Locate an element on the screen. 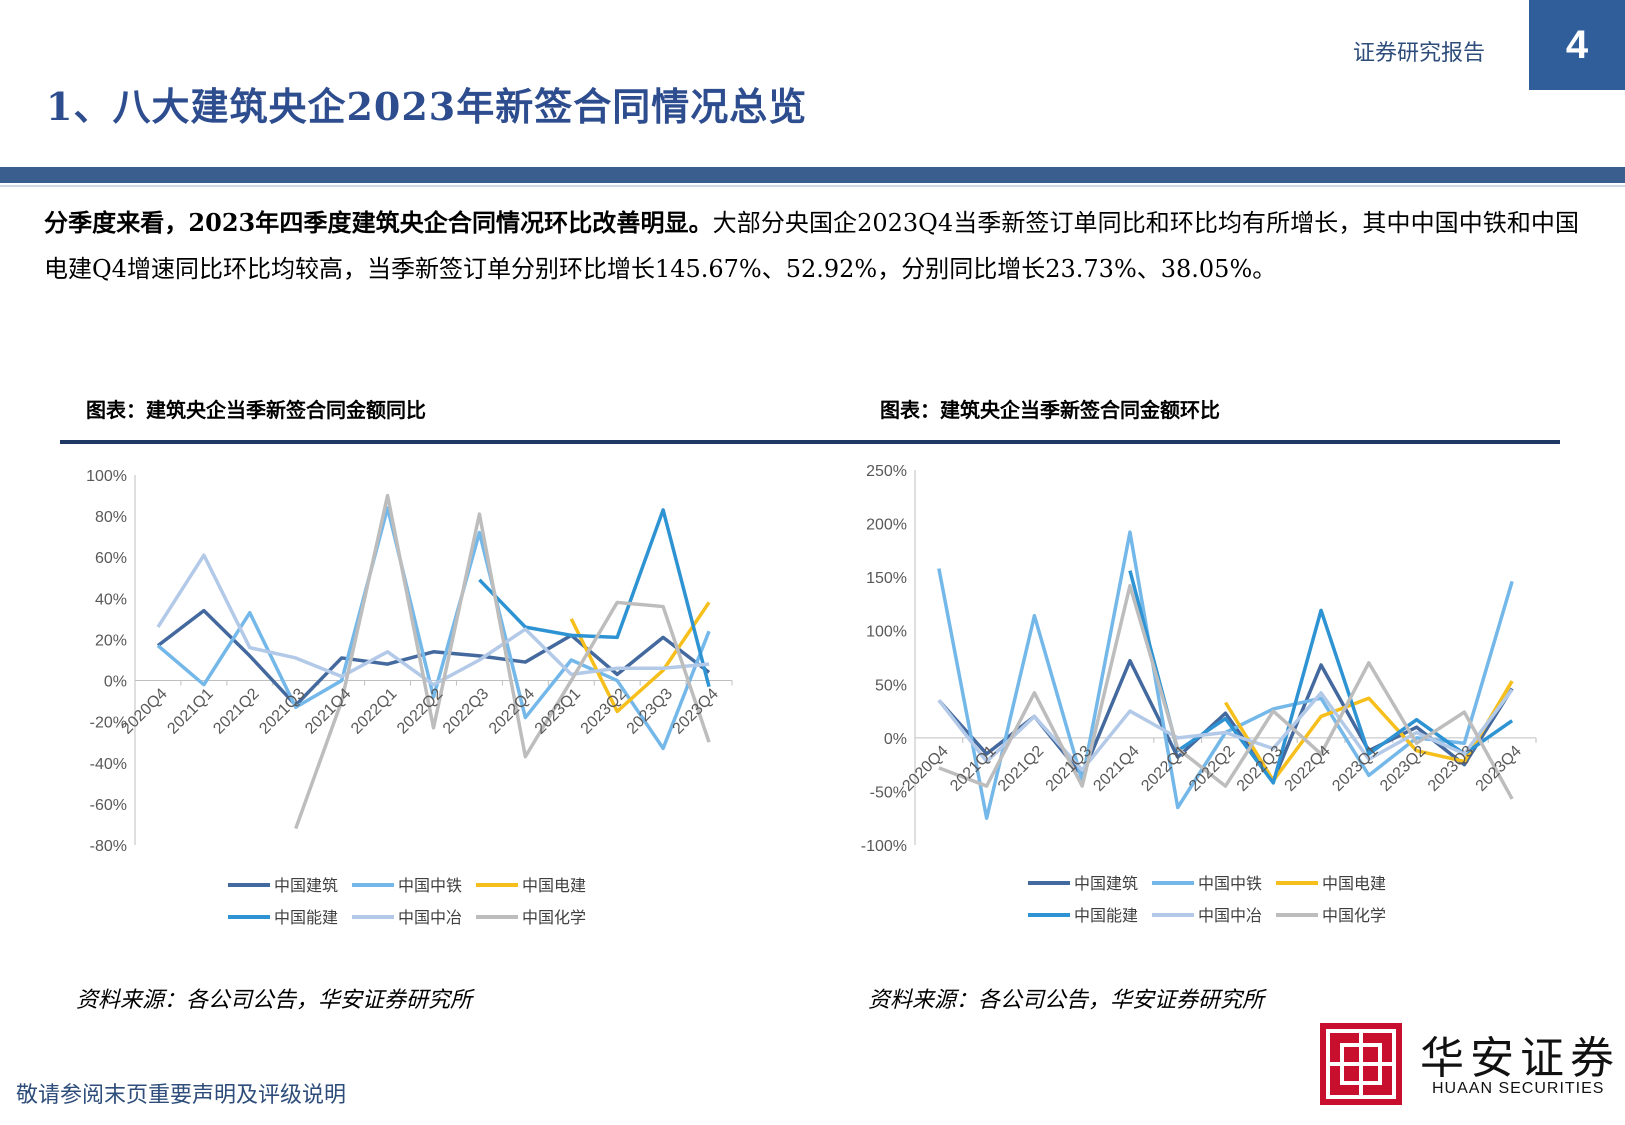 The image size is (1625, 1125). y-tick-label: 250% is located at coordinates (886, 471).